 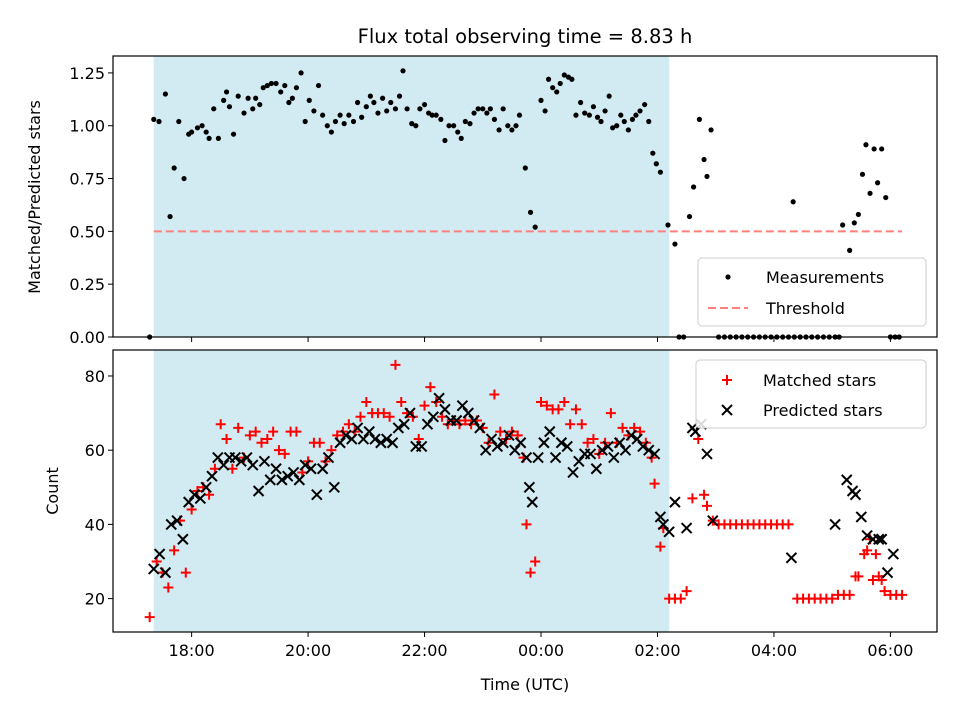 What do you see at coordinates (87, 73) in the screenshot?
I see `top-y-tick-label: 1.25` at bounding box center [87, 73].